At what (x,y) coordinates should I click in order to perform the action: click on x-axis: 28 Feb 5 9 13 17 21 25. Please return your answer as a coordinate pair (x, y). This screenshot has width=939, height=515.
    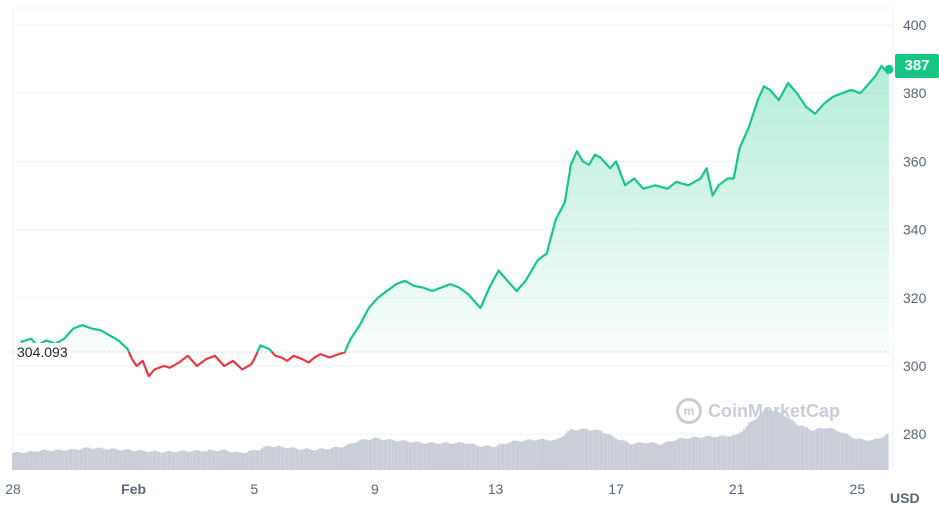
    Looking at the image, I should click on (435, 489).